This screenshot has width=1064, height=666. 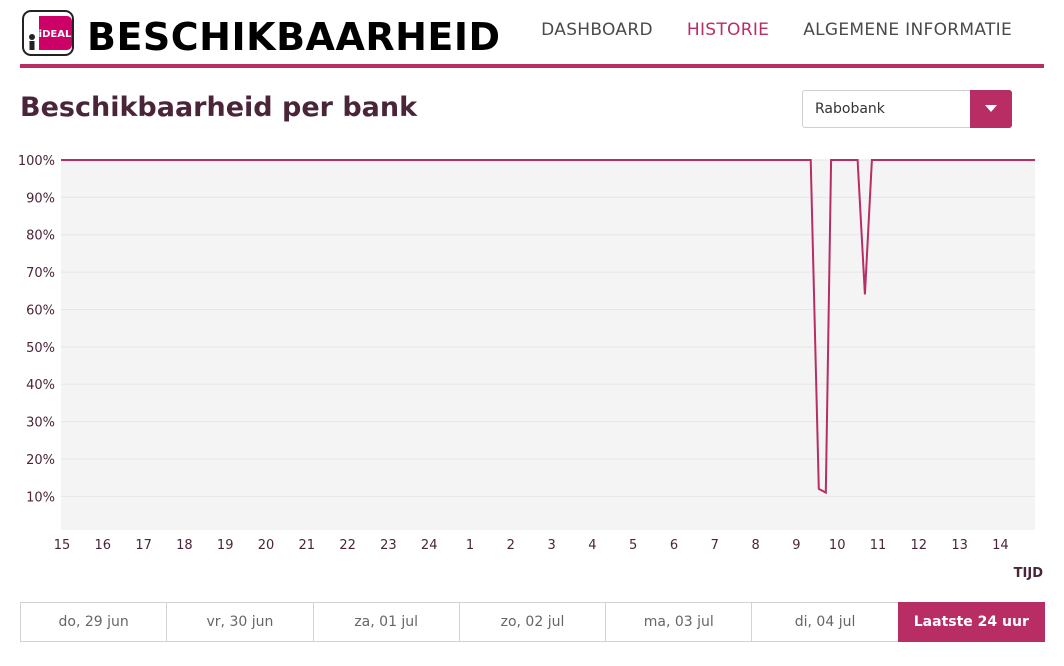 I want to click on header-divider, so click(x=532, y=66).